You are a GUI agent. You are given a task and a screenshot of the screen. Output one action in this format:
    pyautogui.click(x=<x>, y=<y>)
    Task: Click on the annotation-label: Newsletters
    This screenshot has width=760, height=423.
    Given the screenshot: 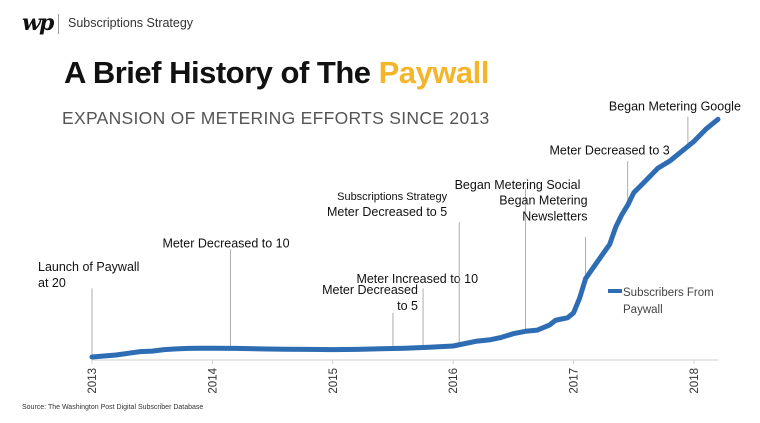 What is the action you would take?
    pyautogui.click(x=554, y=217)
    